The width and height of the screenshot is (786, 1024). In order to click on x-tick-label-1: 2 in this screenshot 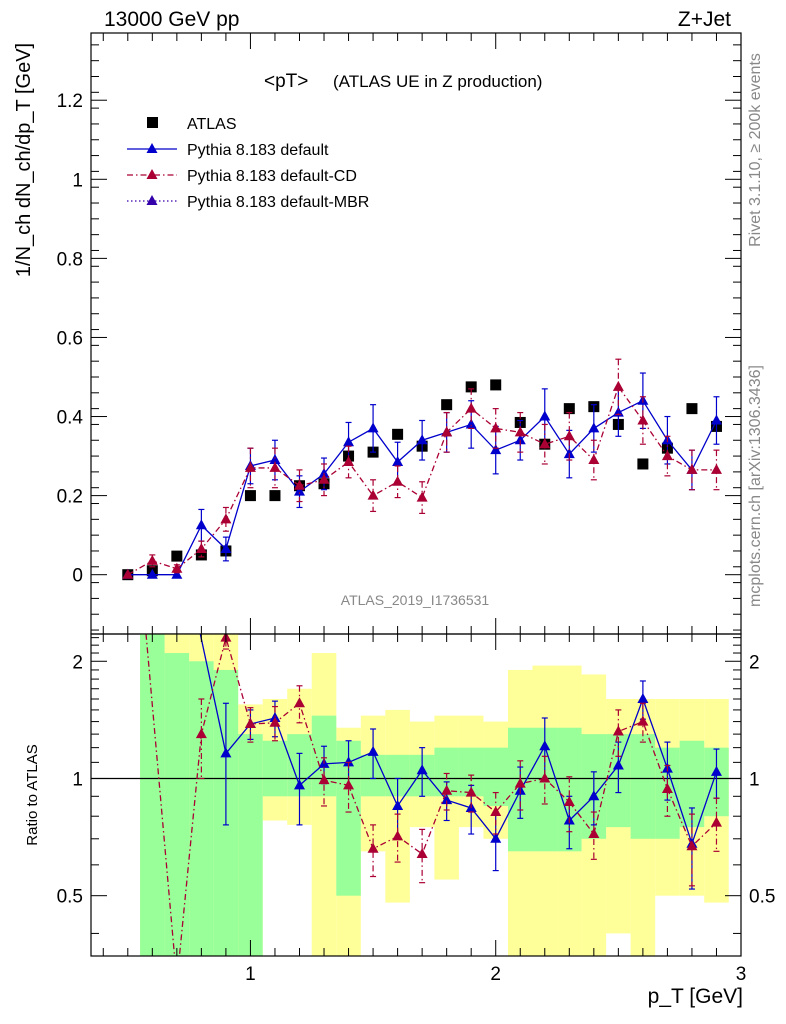, I will do `click(495, 974)`.